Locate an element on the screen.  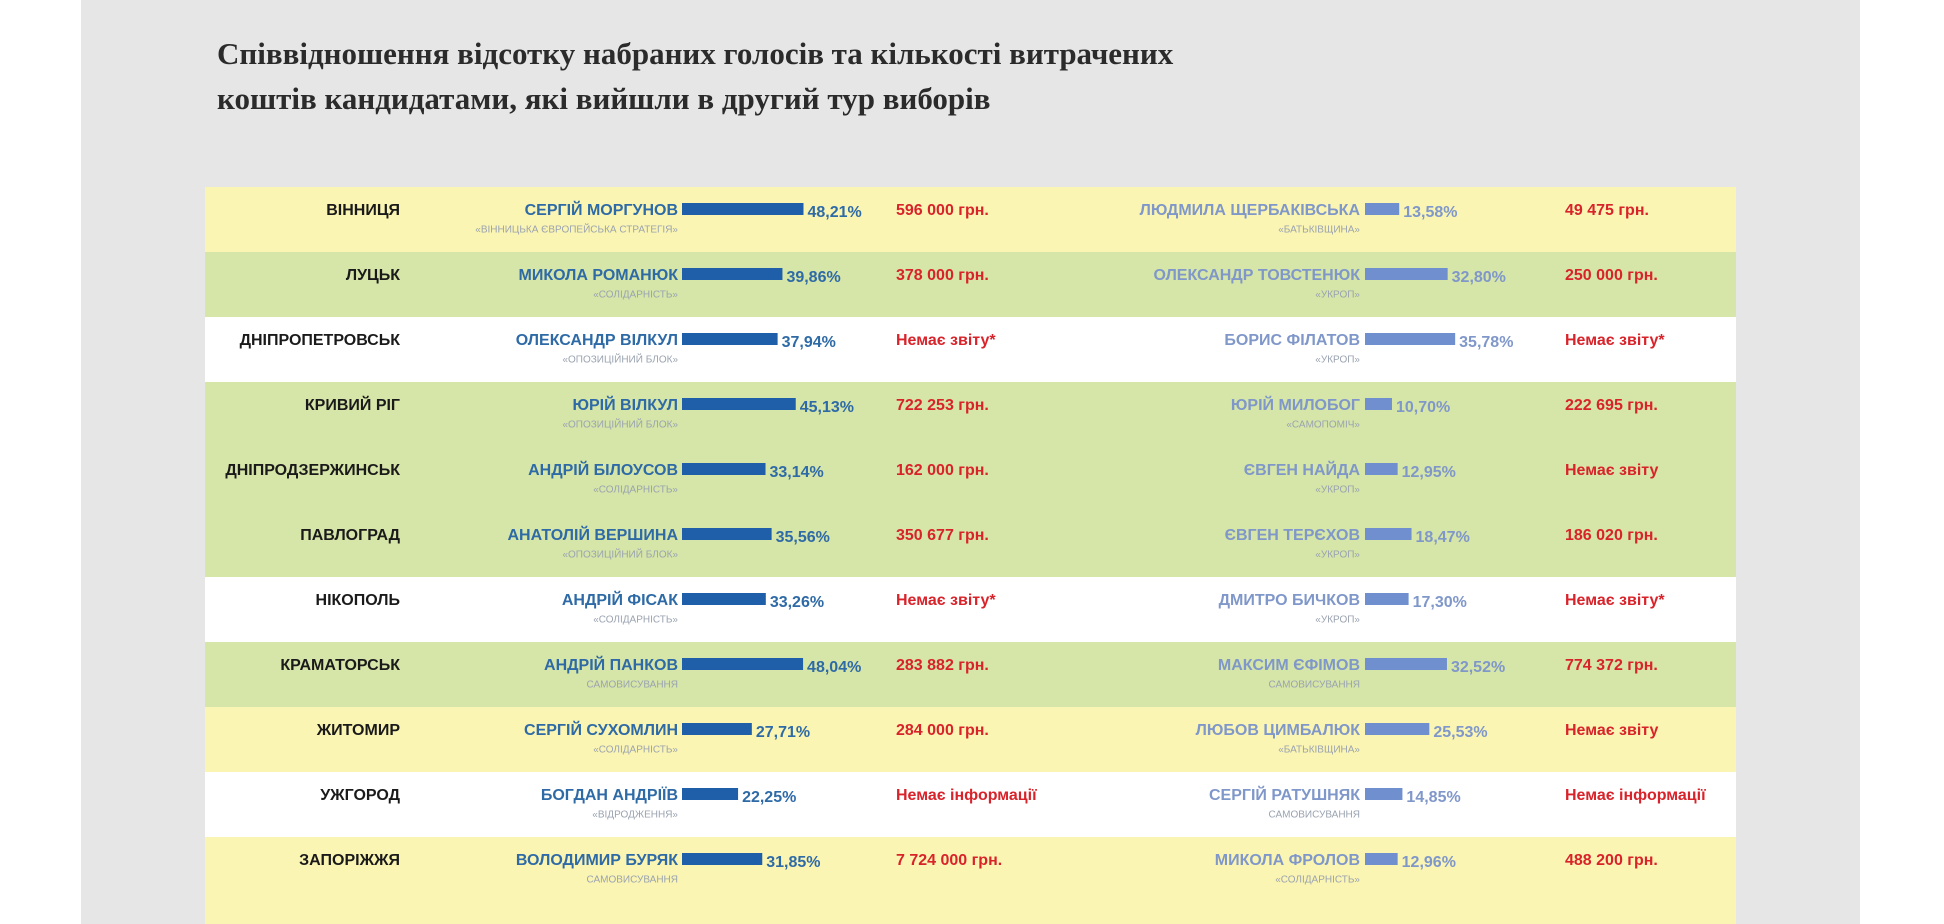
party: «БАТЬКІВЩИНА» is located at coordinates (1319, 750).